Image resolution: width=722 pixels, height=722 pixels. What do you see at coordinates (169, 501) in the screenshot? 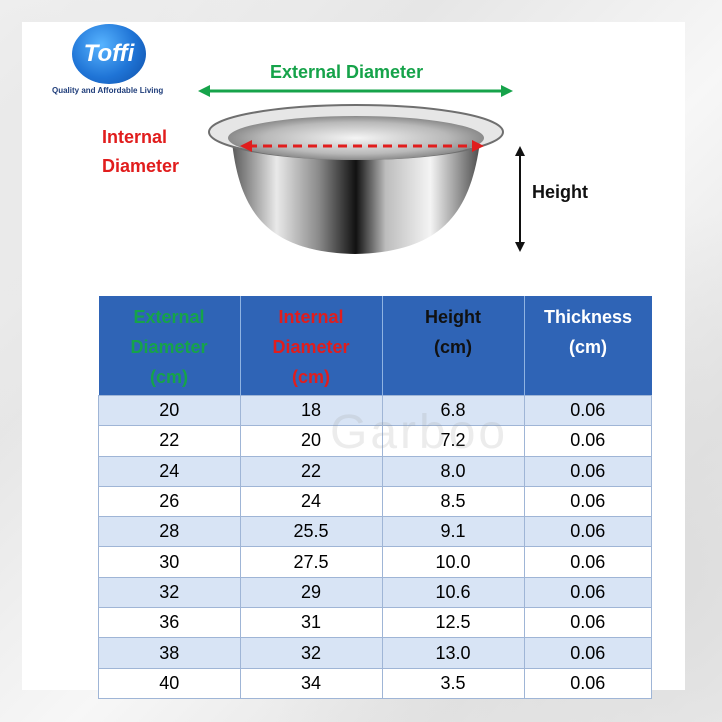
I see `cell-external: 26` at bounding box center [169, 501].